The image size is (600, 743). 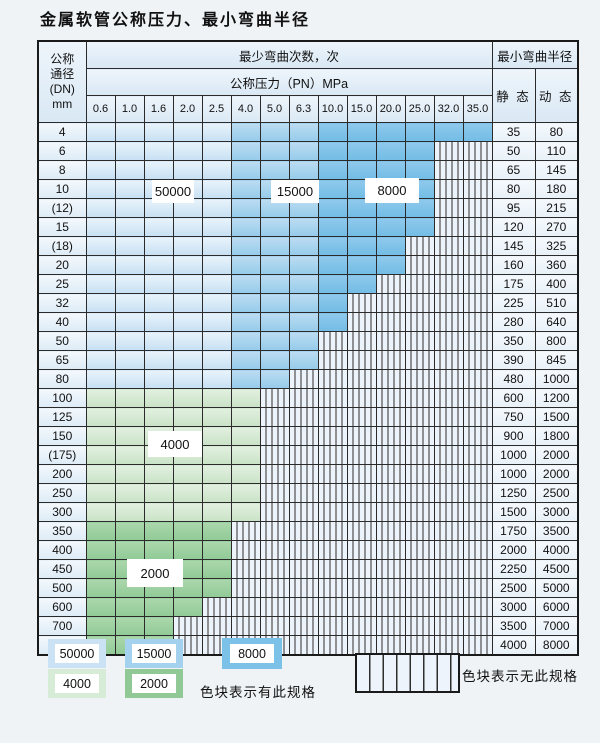 I want to click on static-value-cell: 2500, so click(x=513, y=588).